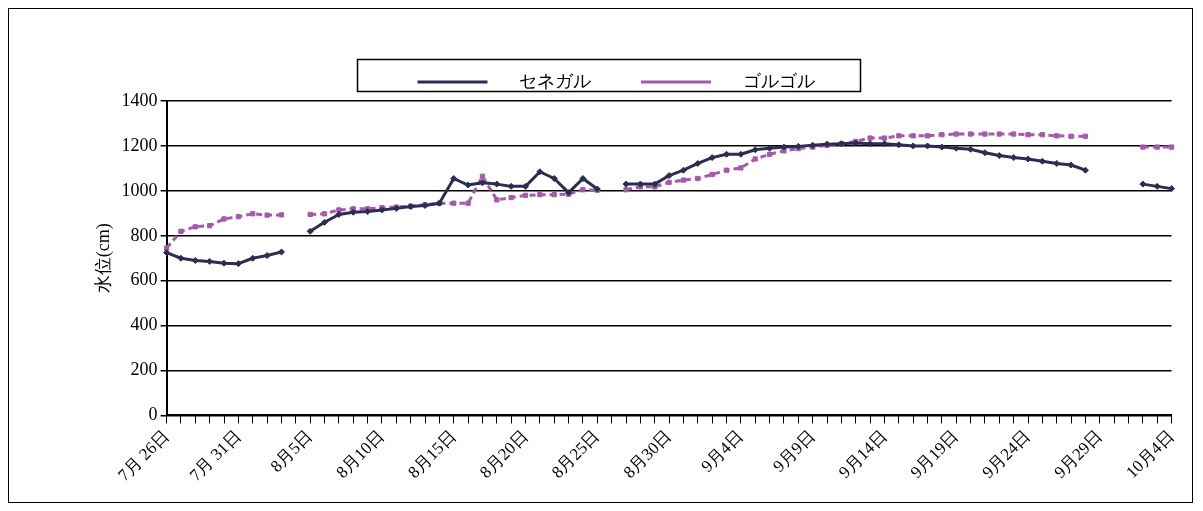 The width and height of the screenshot is (1203, 511). Describe the element at coordinates (1078, 454) in the screenshot. I see `x-tick-label: 9月29日` at that location.